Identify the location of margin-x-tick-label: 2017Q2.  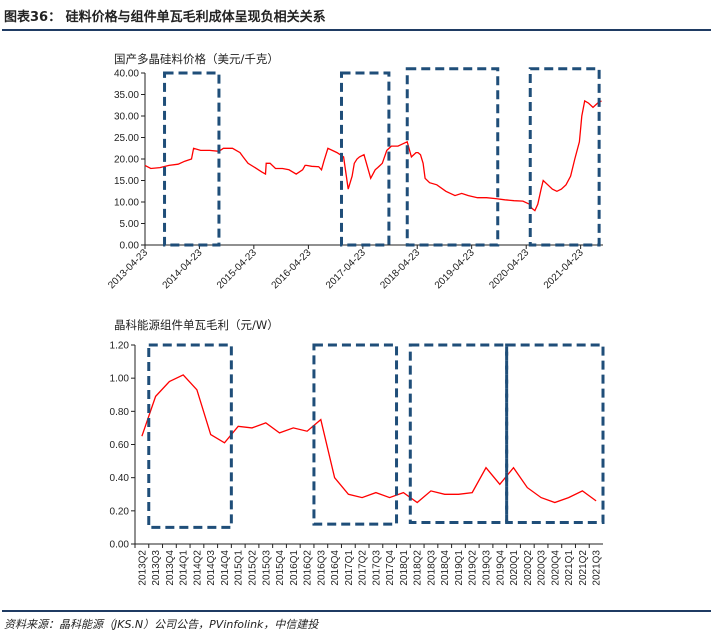
(363, 568).